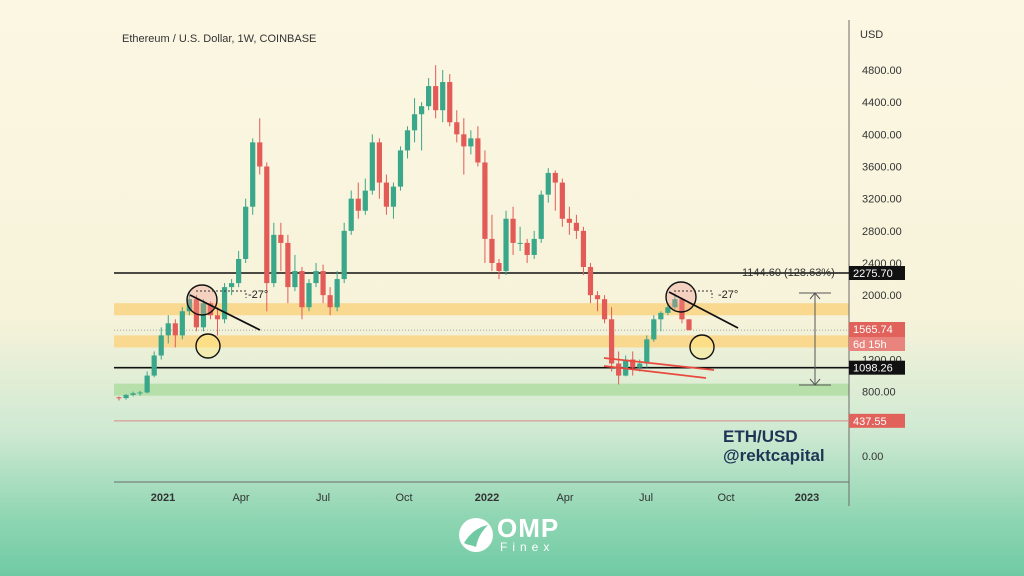 The height and width of the screenshot is (576, 1024). What do you see at coordinates (882, 296) in the screenshot?
I see `price-tick-label: 2000.00` at bounding box center [882, 296].